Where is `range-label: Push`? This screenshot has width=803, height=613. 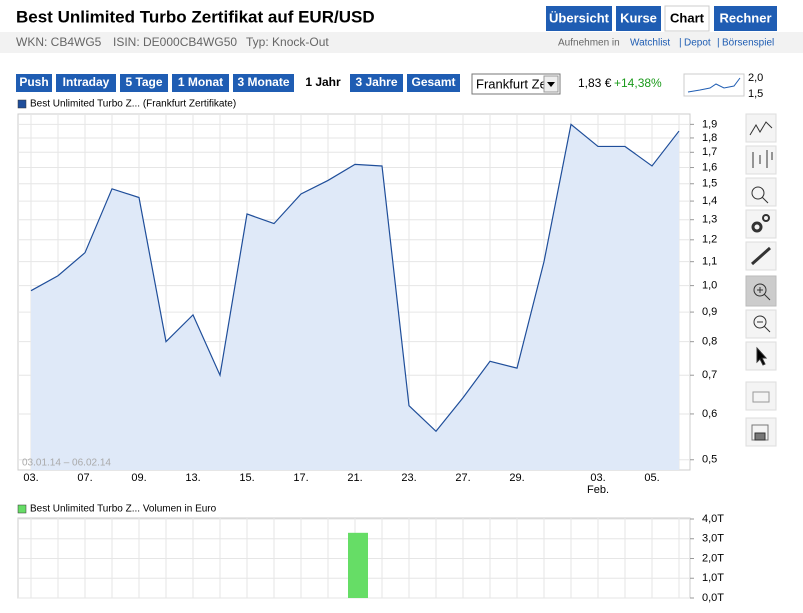 range-label: Push is located at coordinates (33, 82).